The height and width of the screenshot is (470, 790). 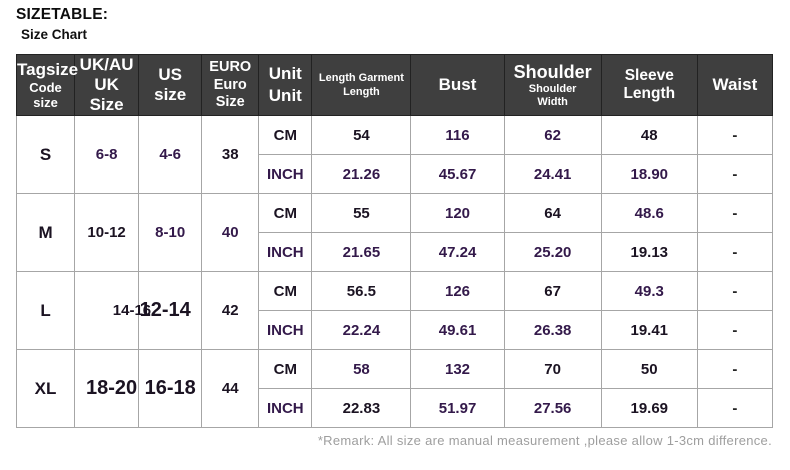 What do you see at coordinates (361, 291) in the screenshot?
I see `cell-length: 56.5` at bounding box center [361, 291].